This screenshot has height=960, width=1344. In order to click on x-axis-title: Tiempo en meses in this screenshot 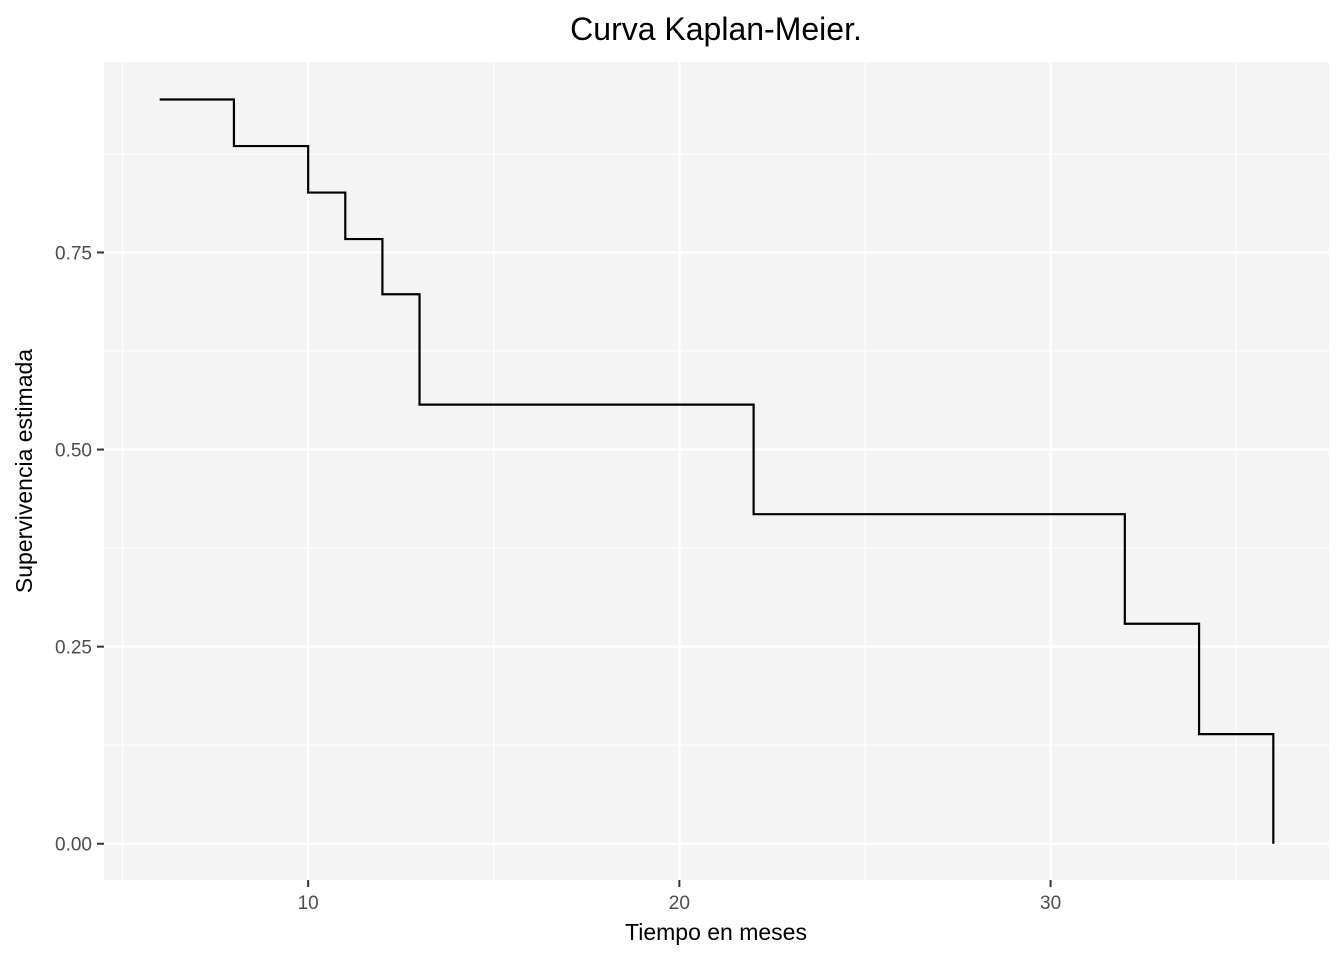, I will do `click(716, 932)`.